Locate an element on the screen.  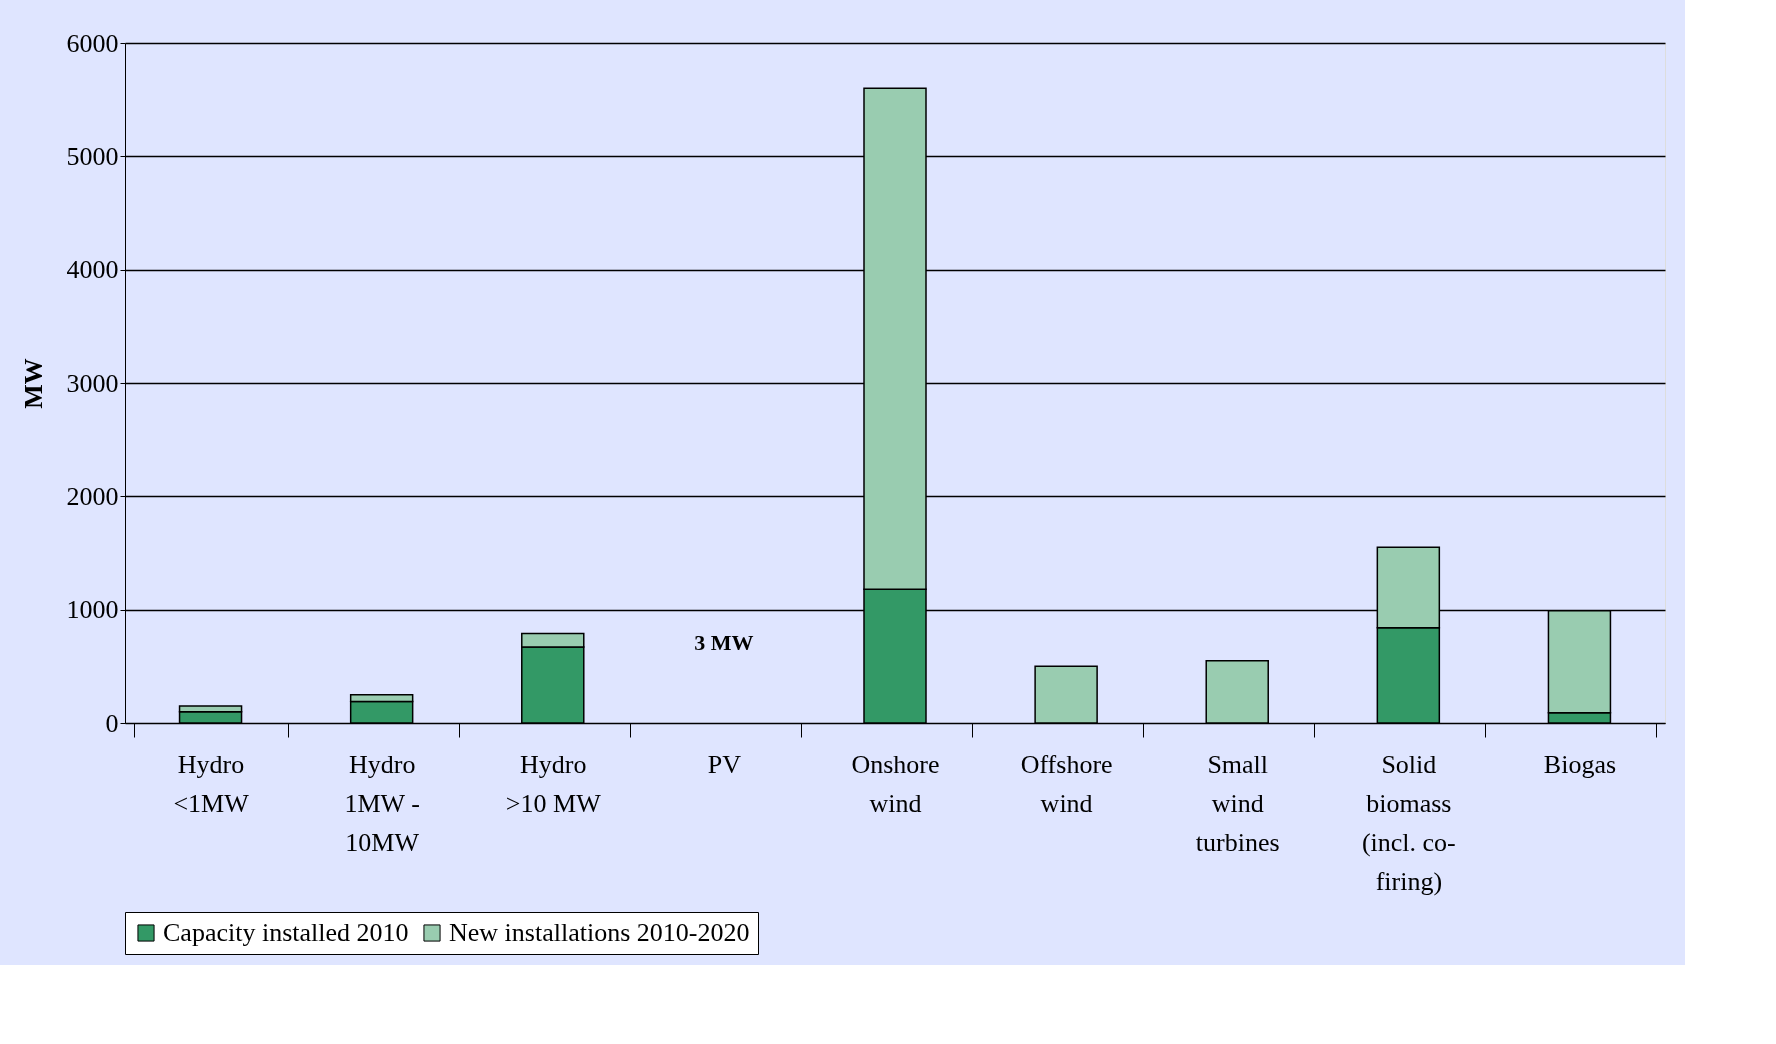
x-tick-label: PV is located at coordinates (724, 764).